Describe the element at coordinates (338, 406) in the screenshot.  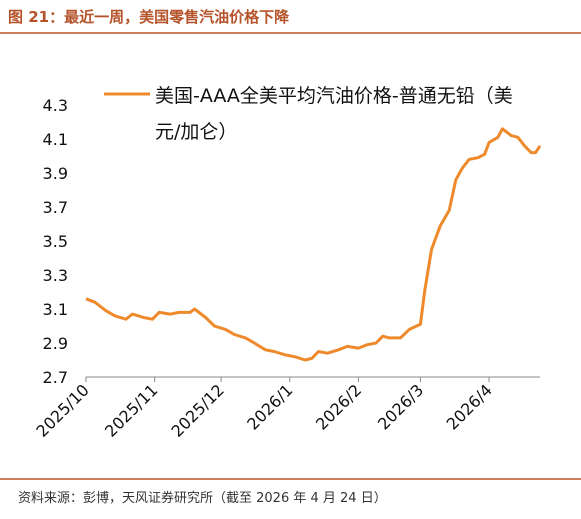
I see `x-tick-label: 2026/2` at that location.